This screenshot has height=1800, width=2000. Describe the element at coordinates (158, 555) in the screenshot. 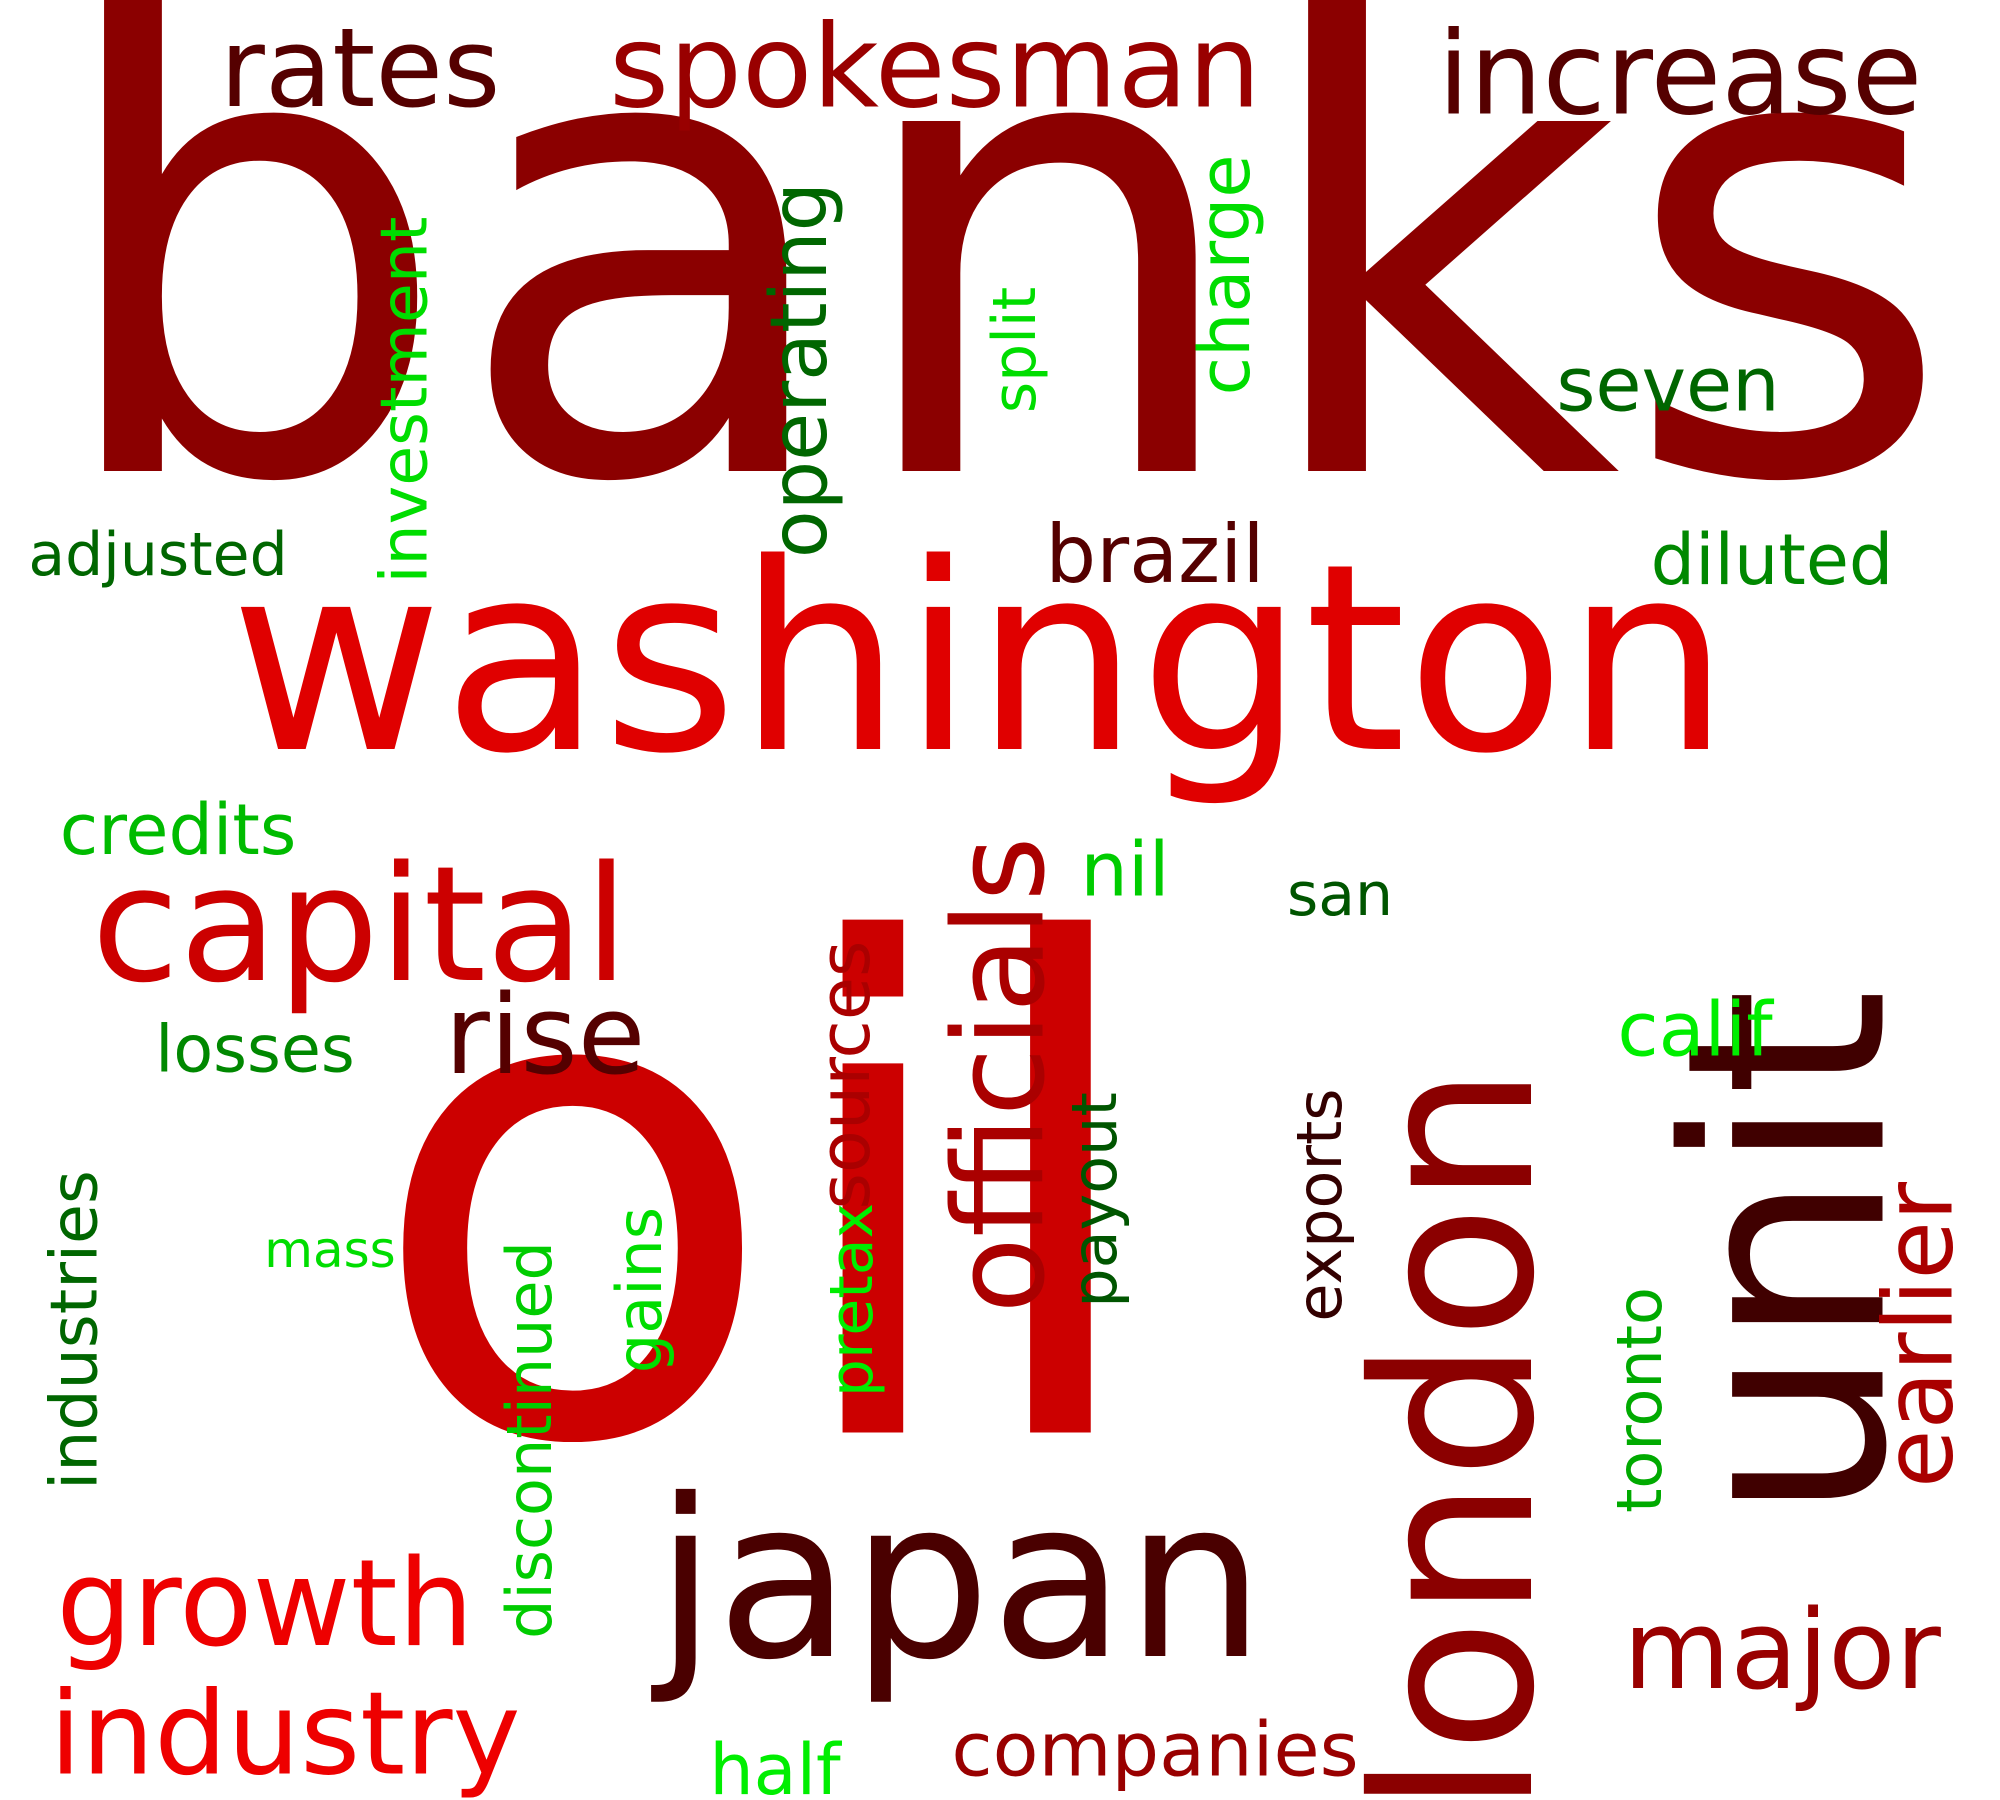

I see `word-adjusted: adjusted` at that location.